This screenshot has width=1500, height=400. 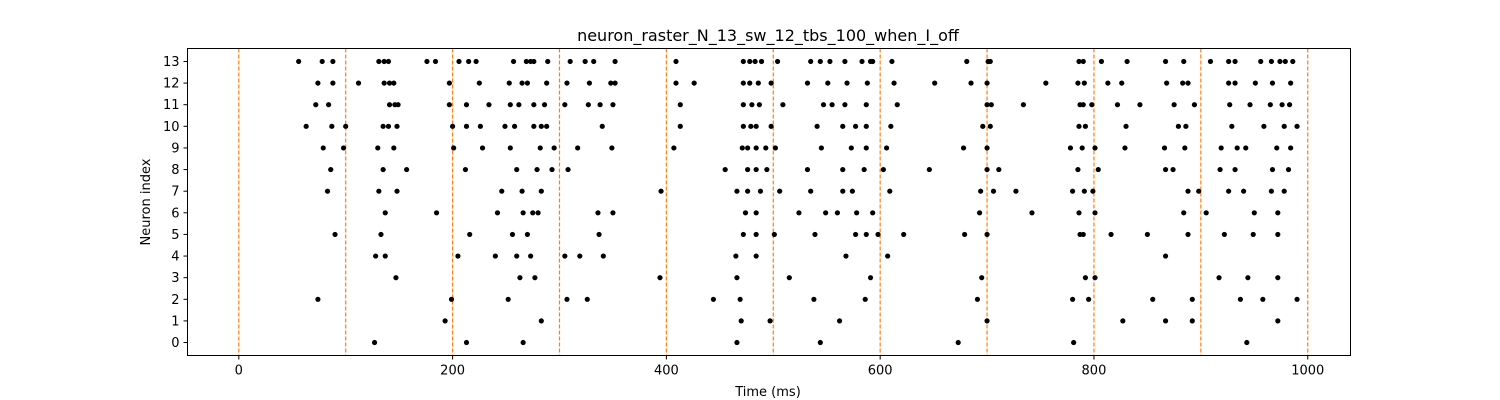 What do you see at coordinates (175, 148) in the screenshot?
I see `y-tick-label: 9` at bounding box center [175, 148].